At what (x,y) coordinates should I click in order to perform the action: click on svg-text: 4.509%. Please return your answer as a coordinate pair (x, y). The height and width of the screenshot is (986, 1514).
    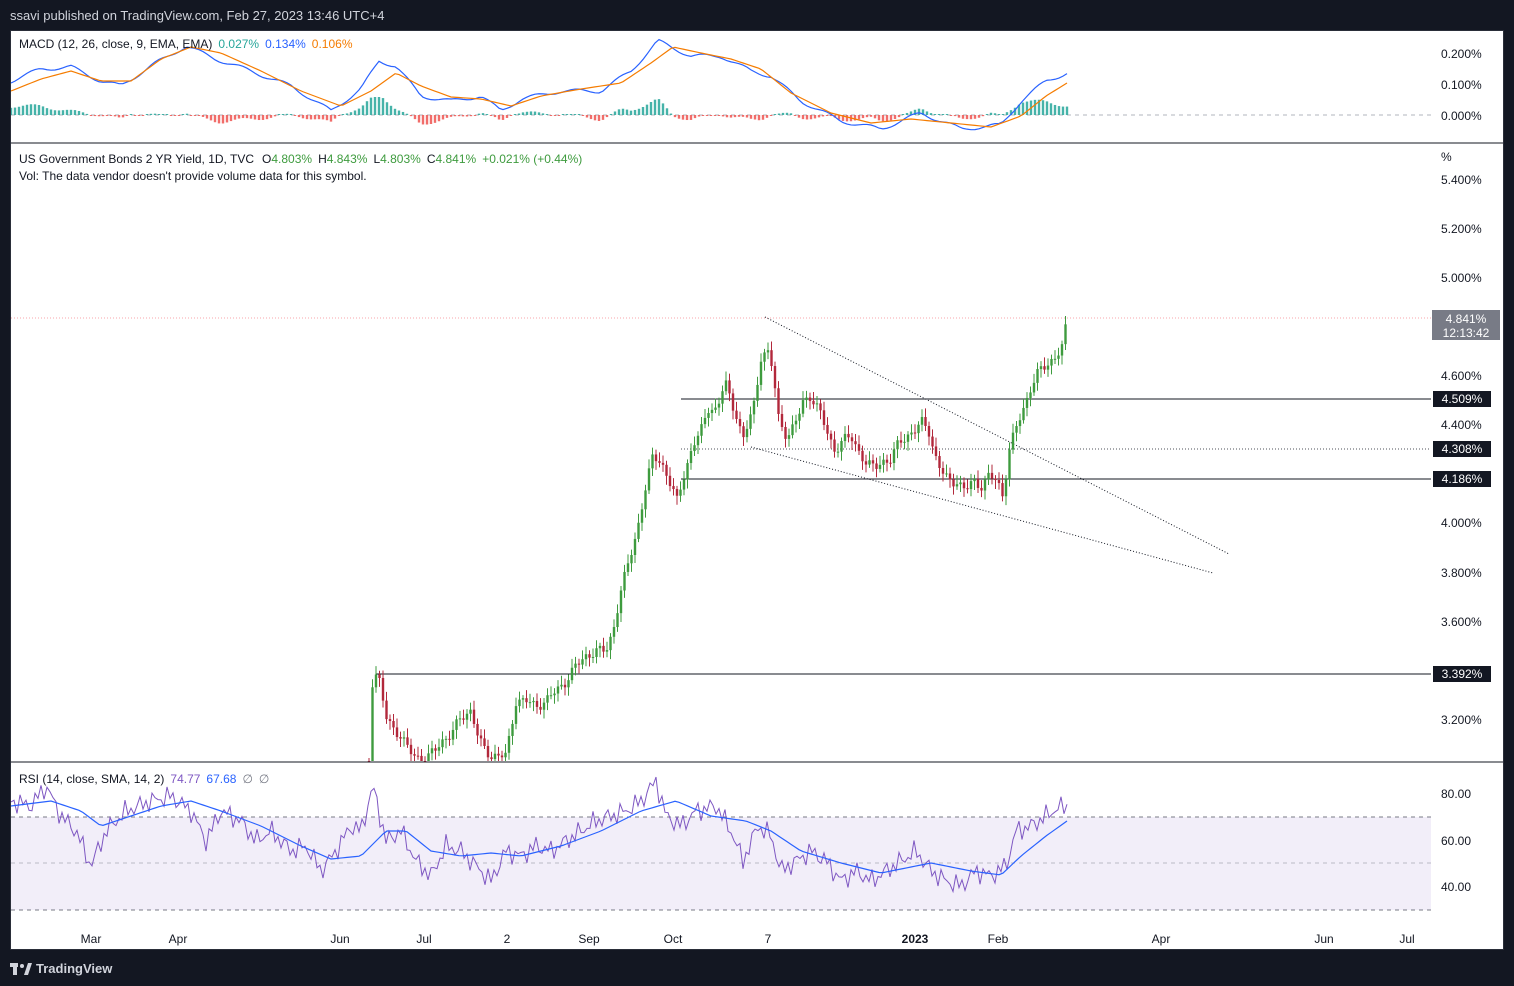
    Looking at the image, I should click on (1462, 399).